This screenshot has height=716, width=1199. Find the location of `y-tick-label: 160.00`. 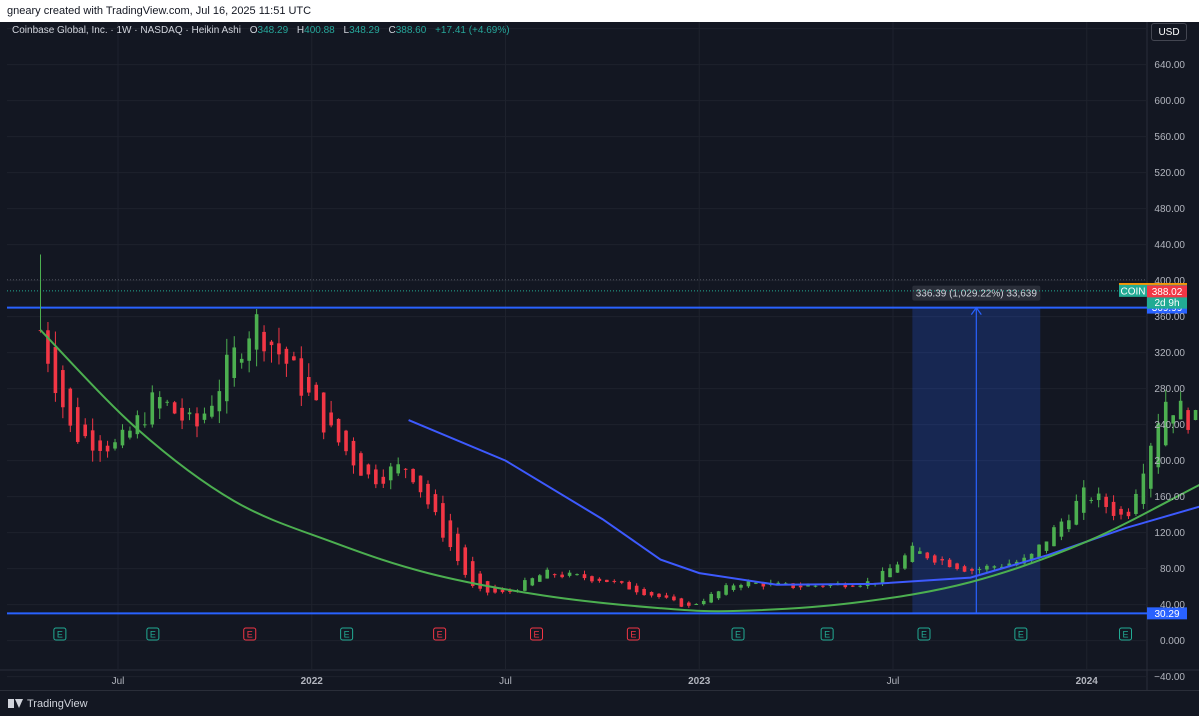

y-tick-label: 160.00 is located at coordinates (1169, 497).